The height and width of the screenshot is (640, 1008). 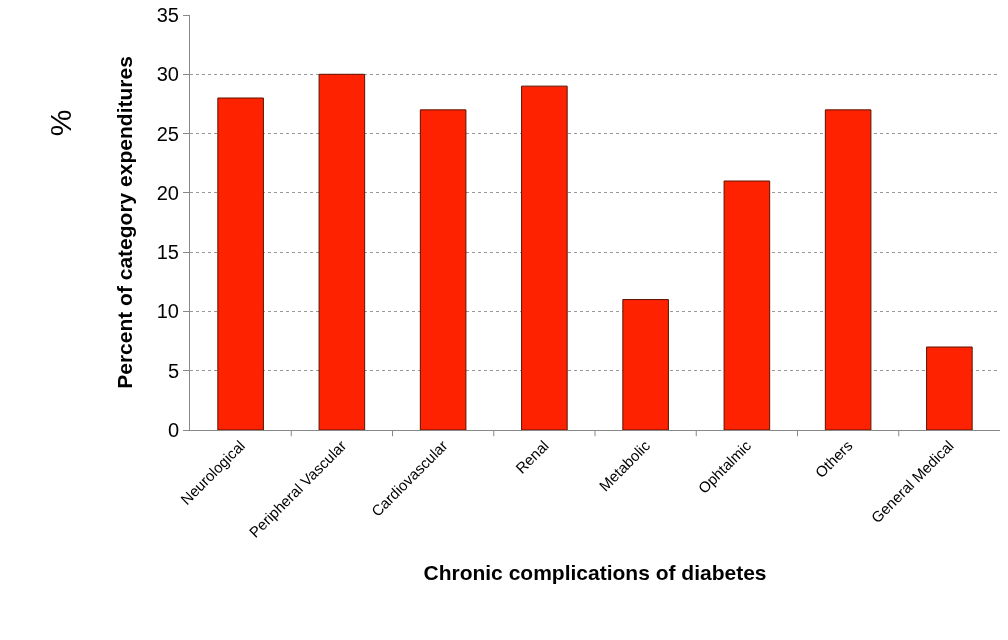 I want to click on x-axis-title: Chronic complications of diabetes, so click(x=595, y=572).